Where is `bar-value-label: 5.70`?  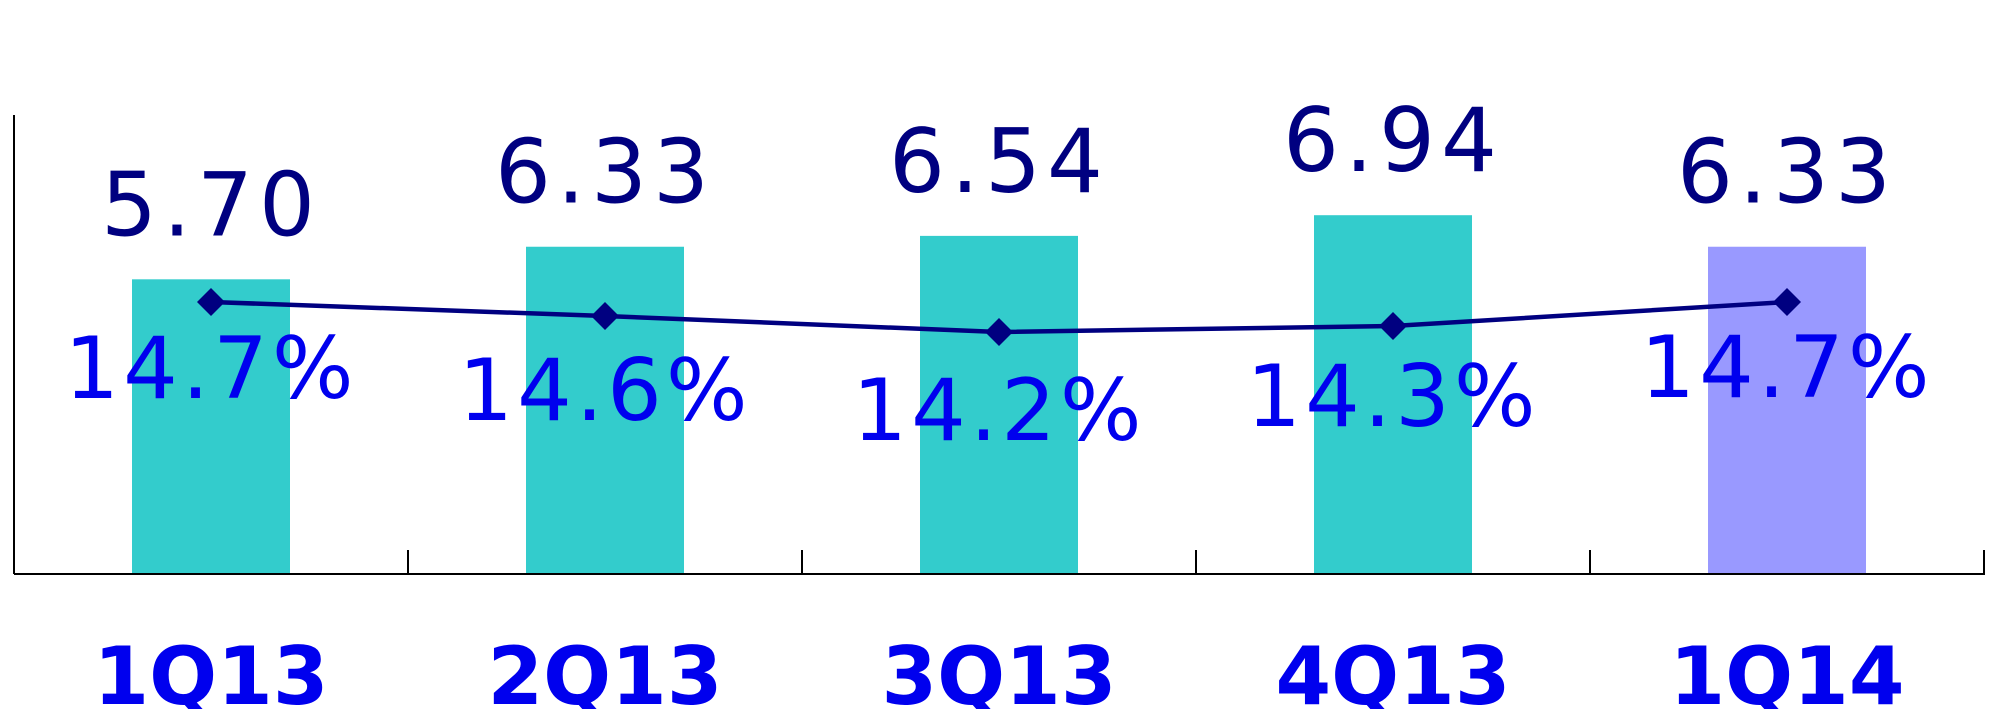 bar-value-label: 5.70 is located at coordinates (211, 204).